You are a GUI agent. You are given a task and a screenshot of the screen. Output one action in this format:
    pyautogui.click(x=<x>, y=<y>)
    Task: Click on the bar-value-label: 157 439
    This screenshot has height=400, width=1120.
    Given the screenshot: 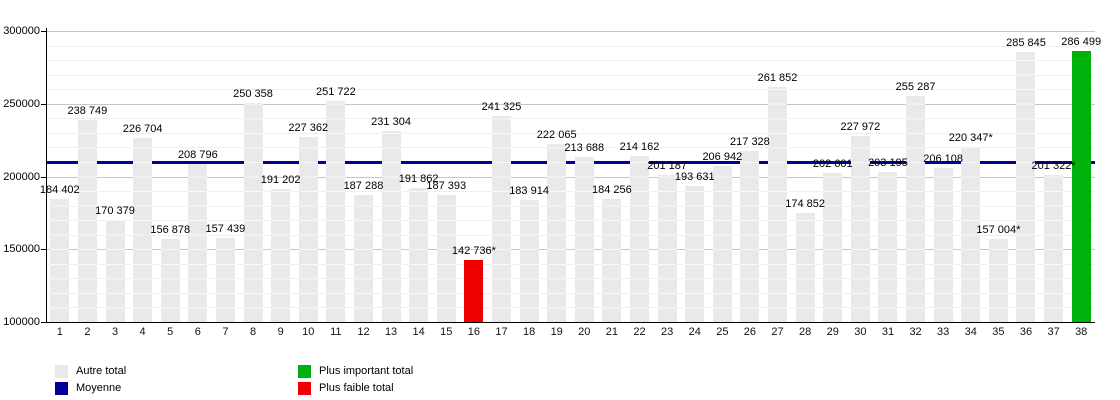 What is the action you would take?
    pyautogui.click(x=225, y=229)
    